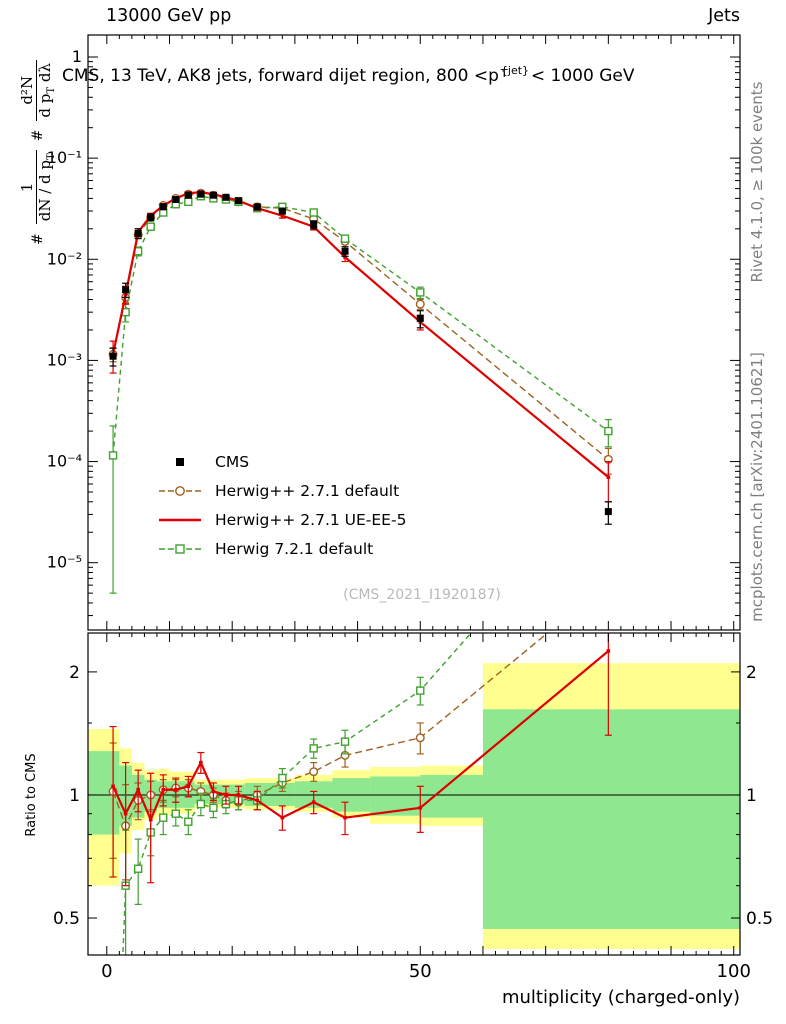 The width and height of the screenshot is (786, 1024). What do you see at coordinates (420, 971) in the screenshot?
I see `svg-text: 50` at bounding box center [420, 971].